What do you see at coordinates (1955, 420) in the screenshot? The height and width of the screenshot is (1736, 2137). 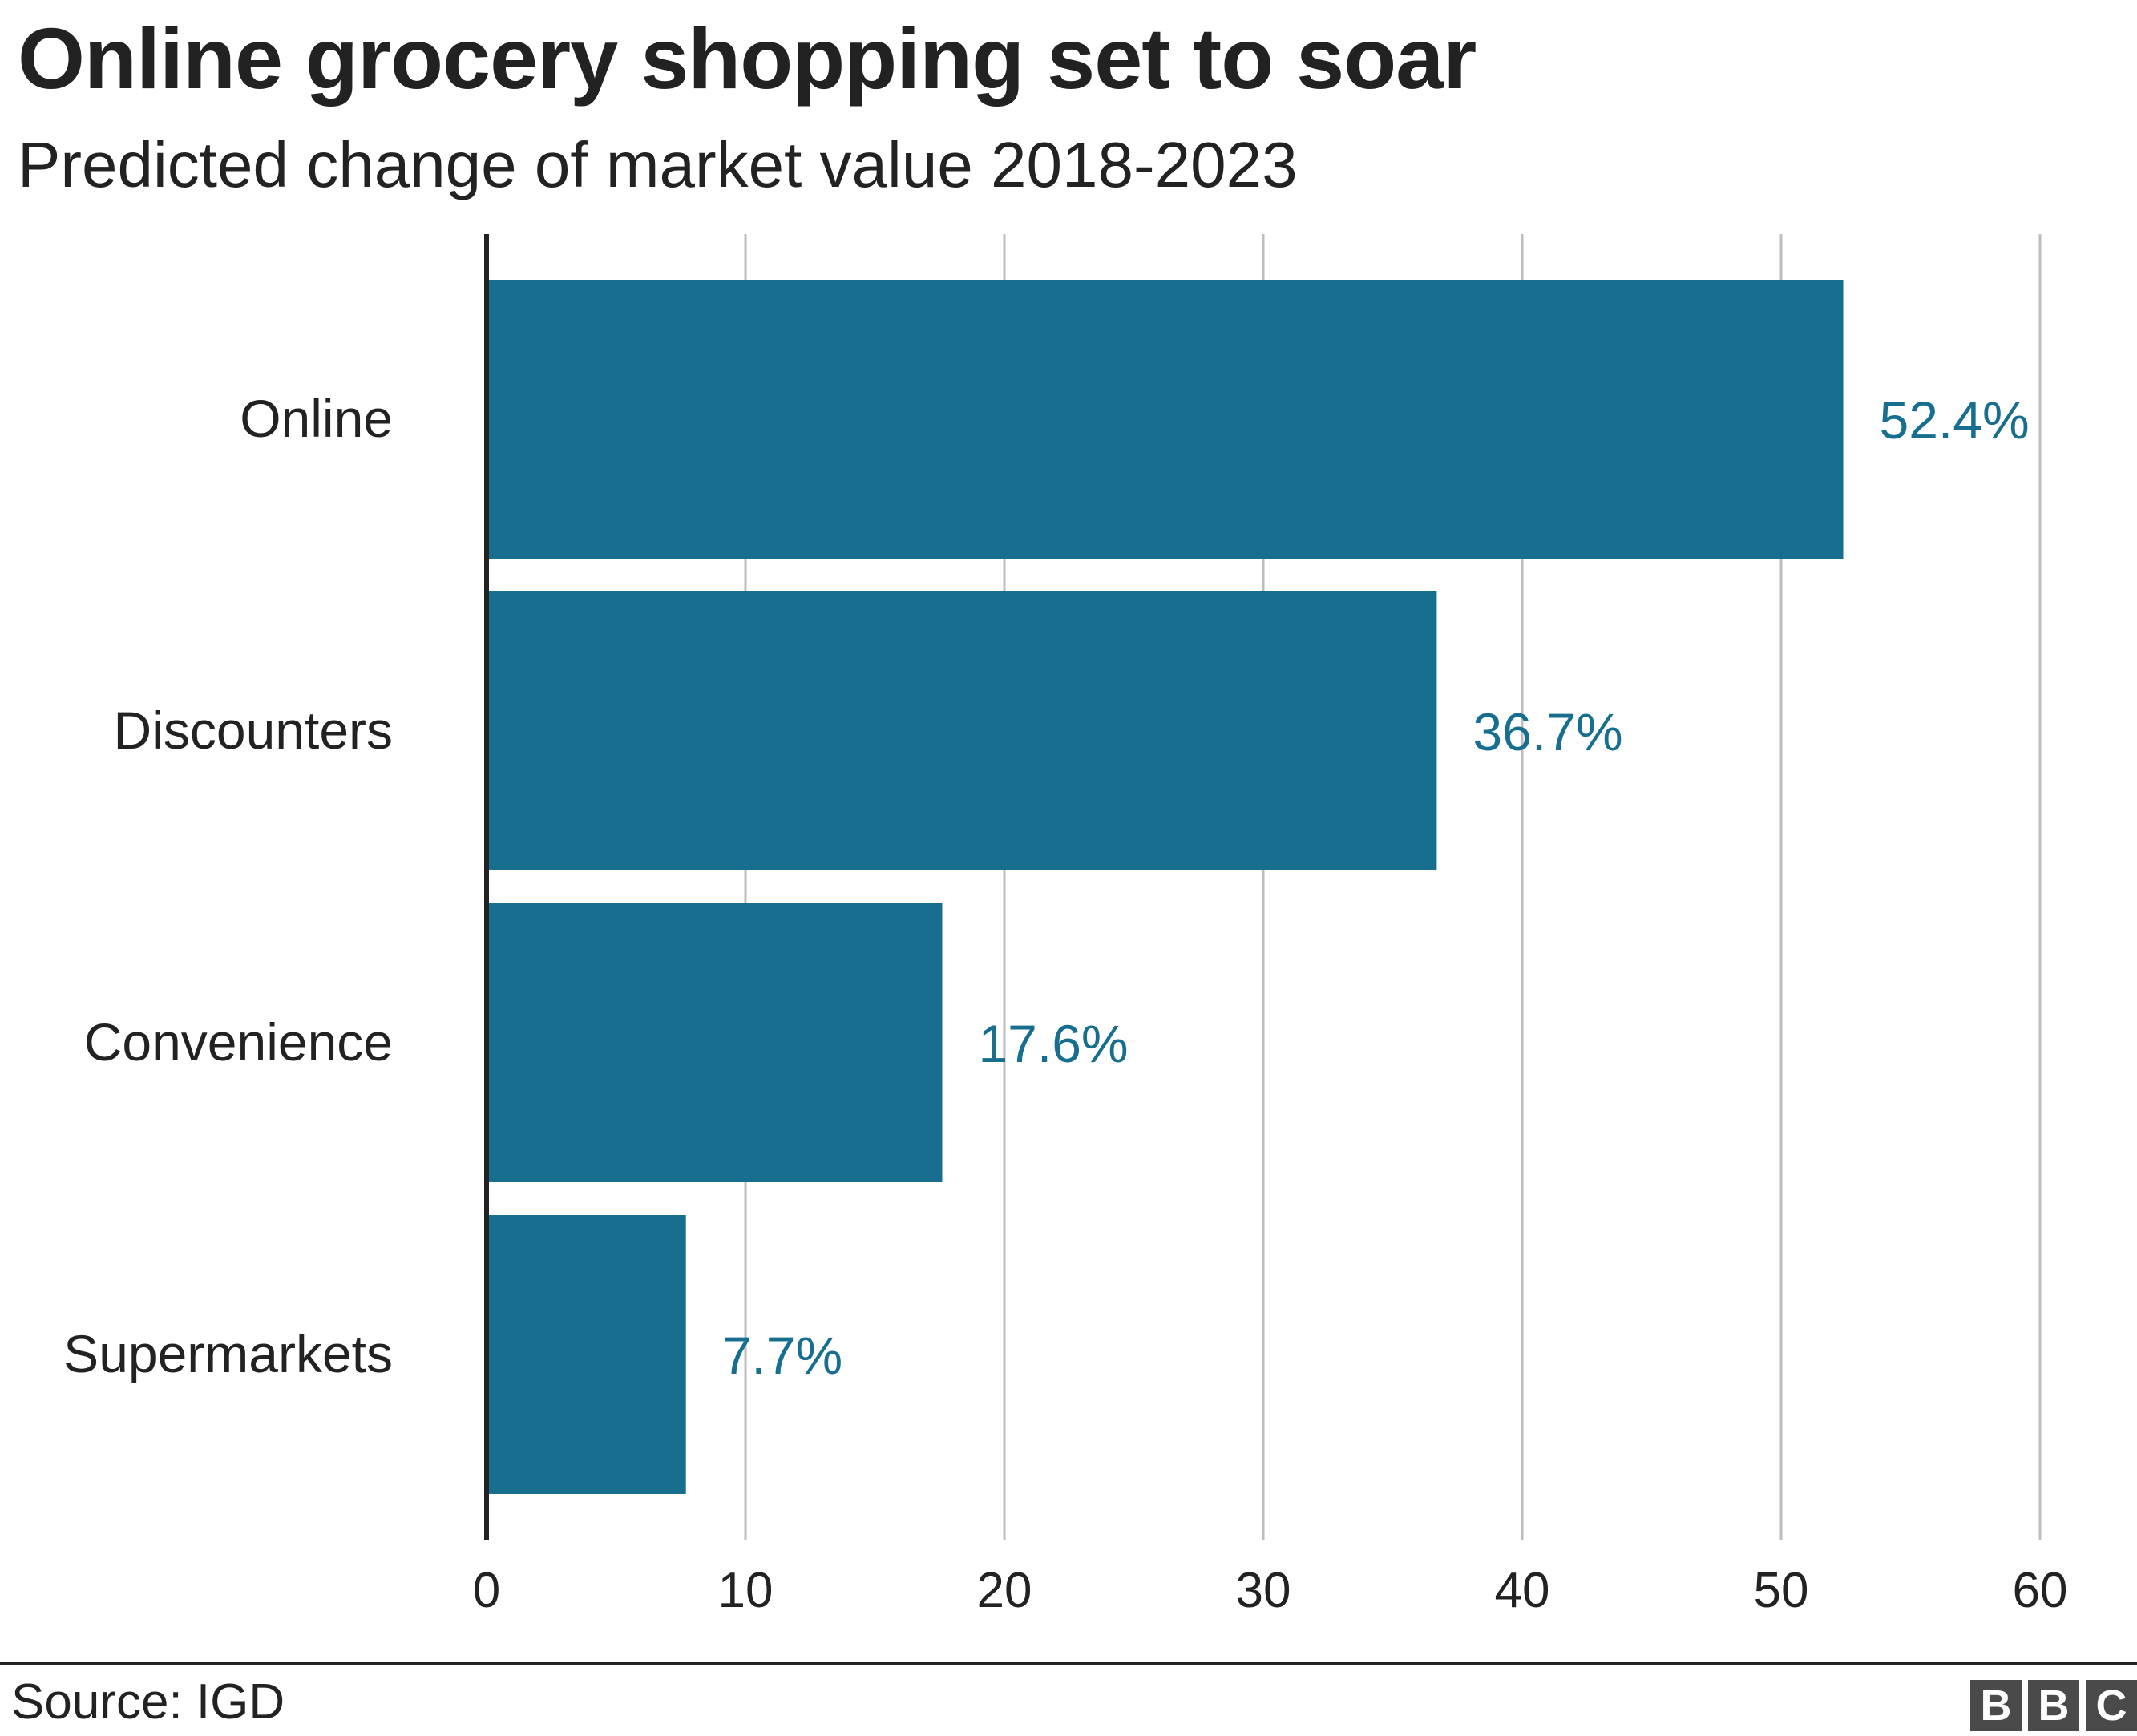 I see `data-label: 52.4%` at bounding box center [1955, 420].